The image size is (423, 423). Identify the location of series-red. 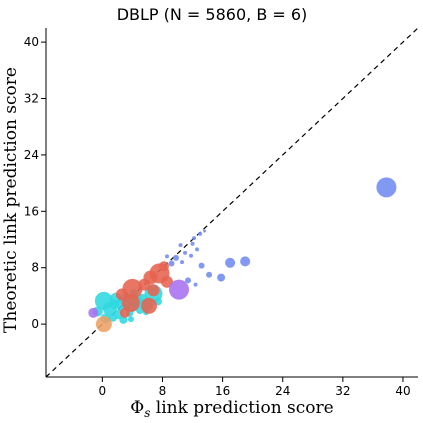
(144, 289).